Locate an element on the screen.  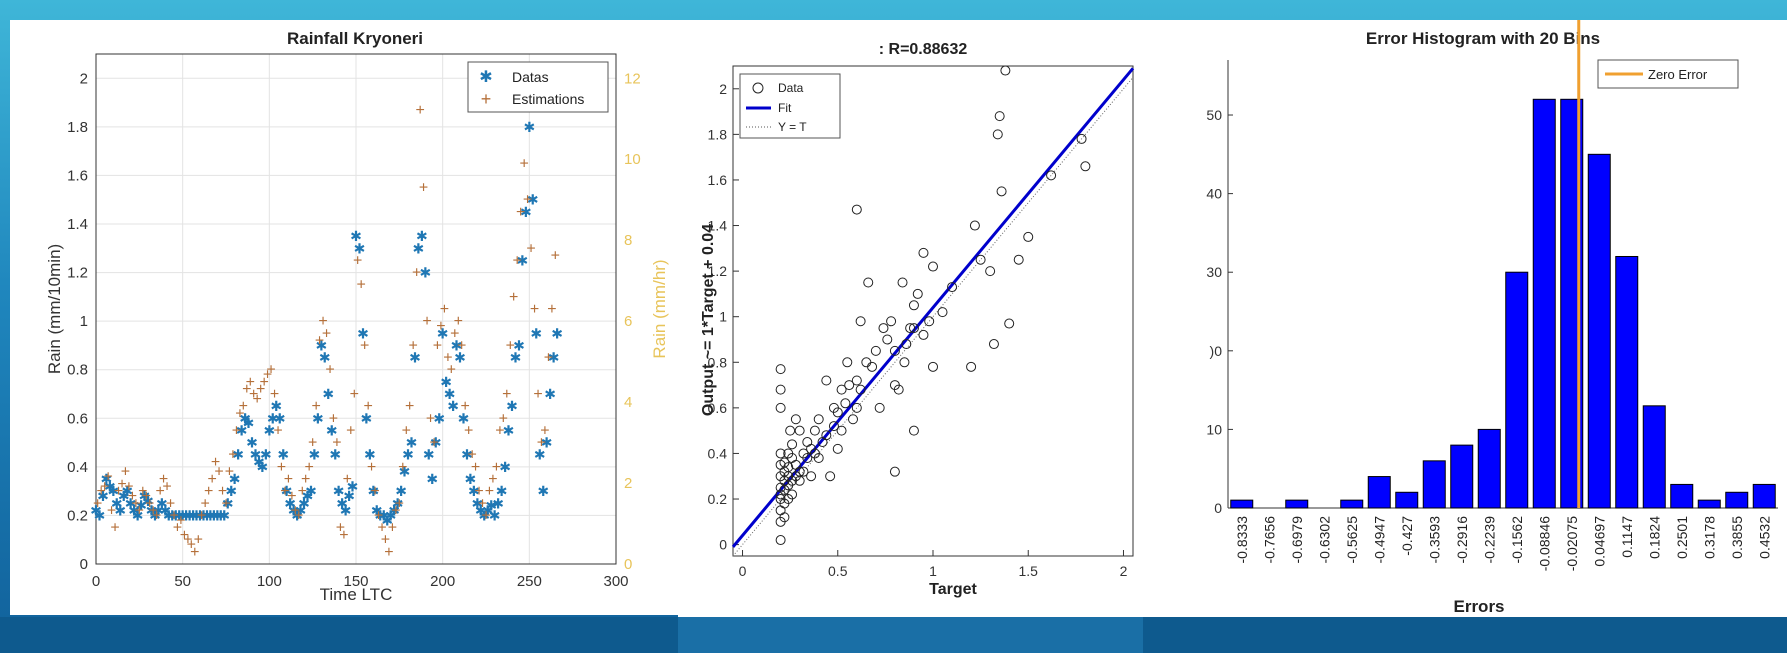
x-tick-label: 2 is located at coordinates (1124, 571).